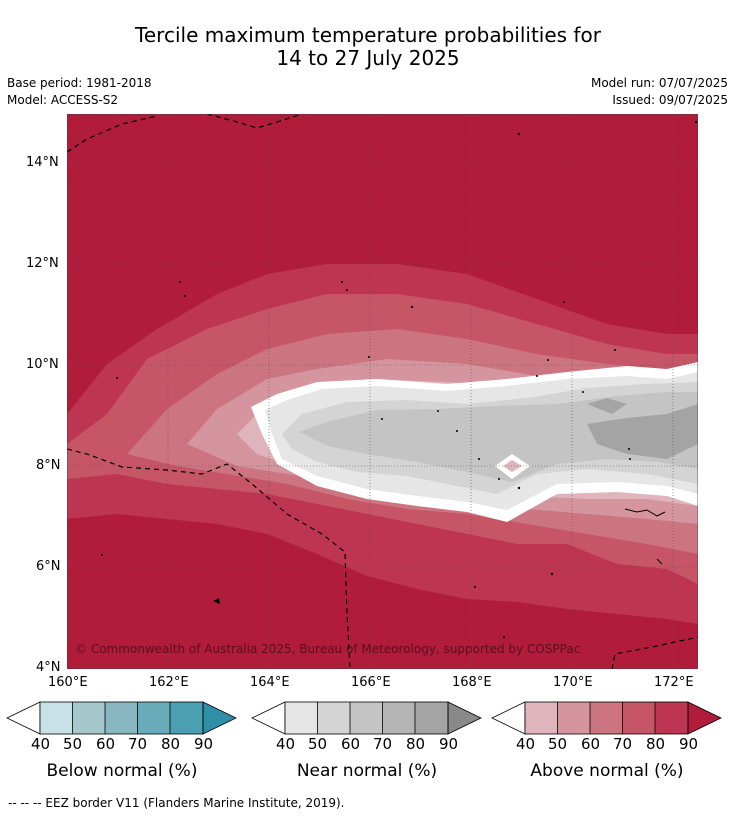 The width and height of the screenshot is (736, 816). Describe the element at coordinates (351, 744) in the screenshot. I see `colorbar-near-normal-label-60: 60` at that location.